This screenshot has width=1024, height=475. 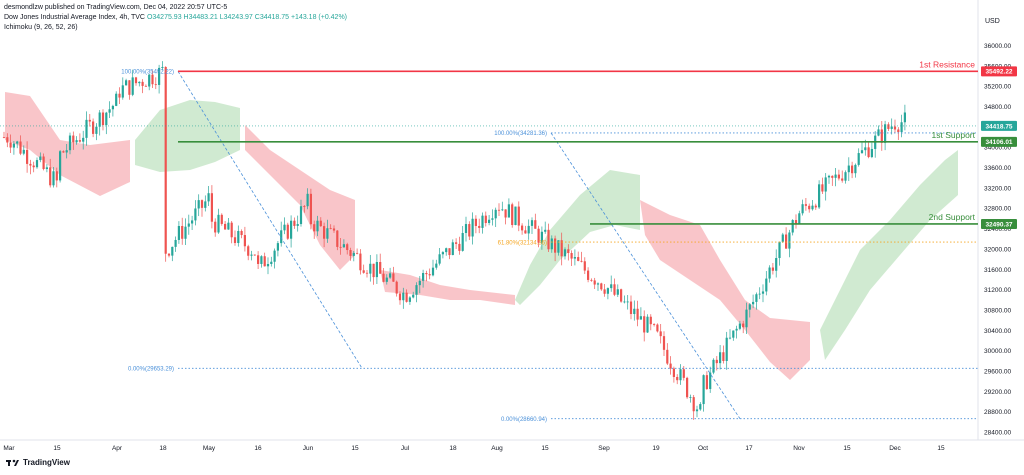 I want to click on y-tick-label: 28800.00, so click(x=997, y=412).